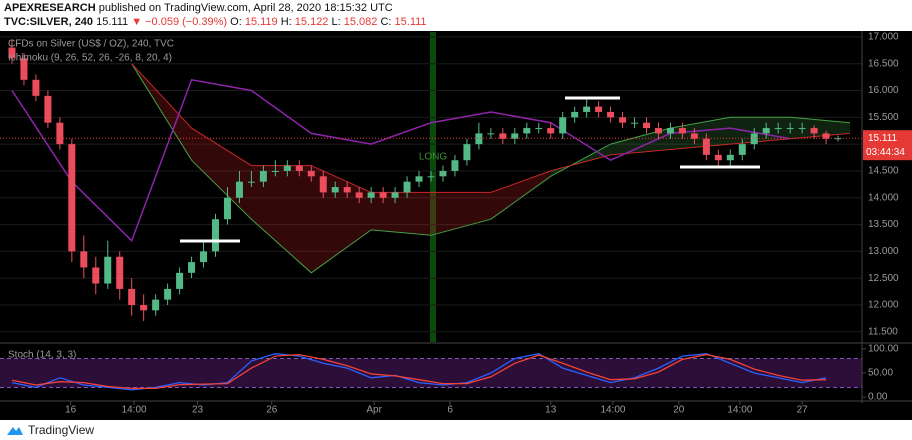 Image resolution: width=912 pixels, height=440 pixels. I want to click on y-tick-label: 11.500, so click(883, 331).